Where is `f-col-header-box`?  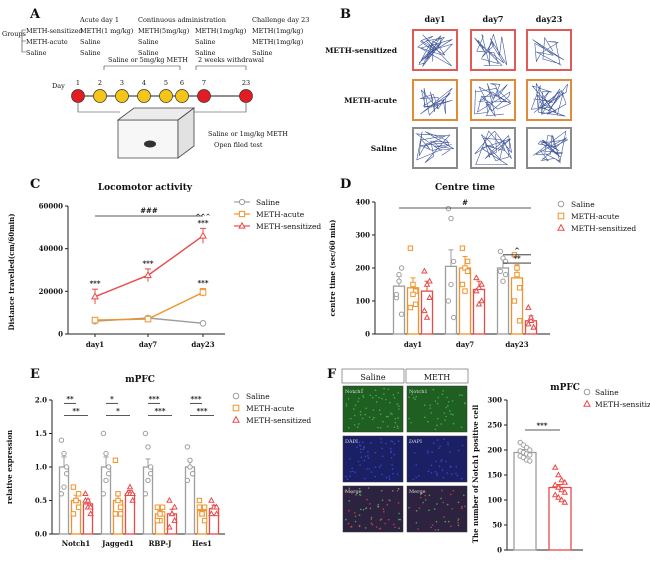
f-col-header-box is located at coordinates (373, 376).